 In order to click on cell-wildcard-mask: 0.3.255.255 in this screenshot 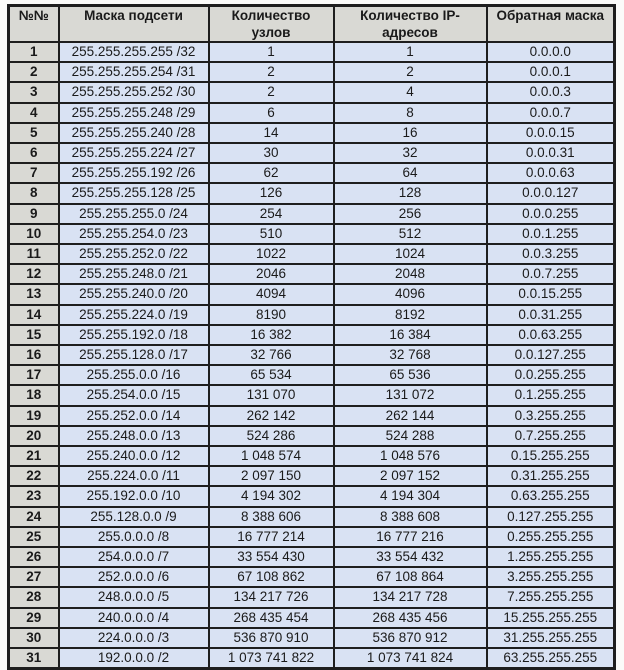, I will do `click(550, 415)`.